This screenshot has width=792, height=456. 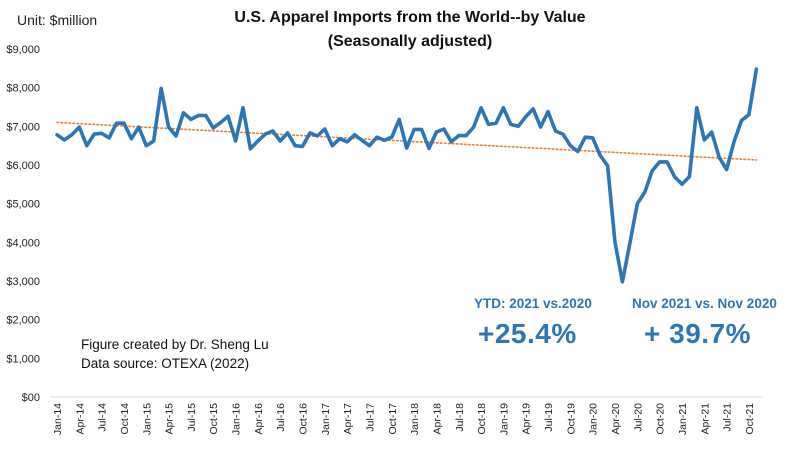 What do you see at coordinates (549, 417) in the screenshot?
I see `x-tick-label: Jul-19` at bounding box center [549, 417].